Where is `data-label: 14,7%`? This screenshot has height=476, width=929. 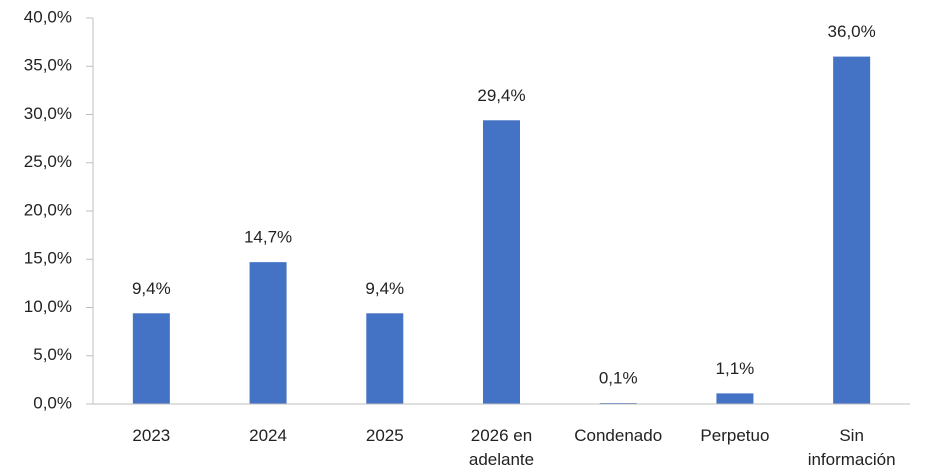 data-label: 14,7% is located at coordinates (268, 237).